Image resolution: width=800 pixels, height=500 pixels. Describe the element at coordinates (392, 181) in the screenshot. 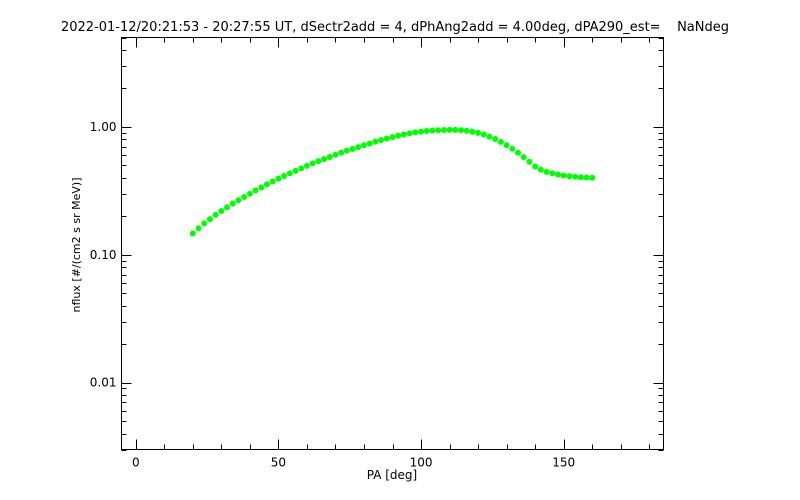

I see `data-series` at that location.